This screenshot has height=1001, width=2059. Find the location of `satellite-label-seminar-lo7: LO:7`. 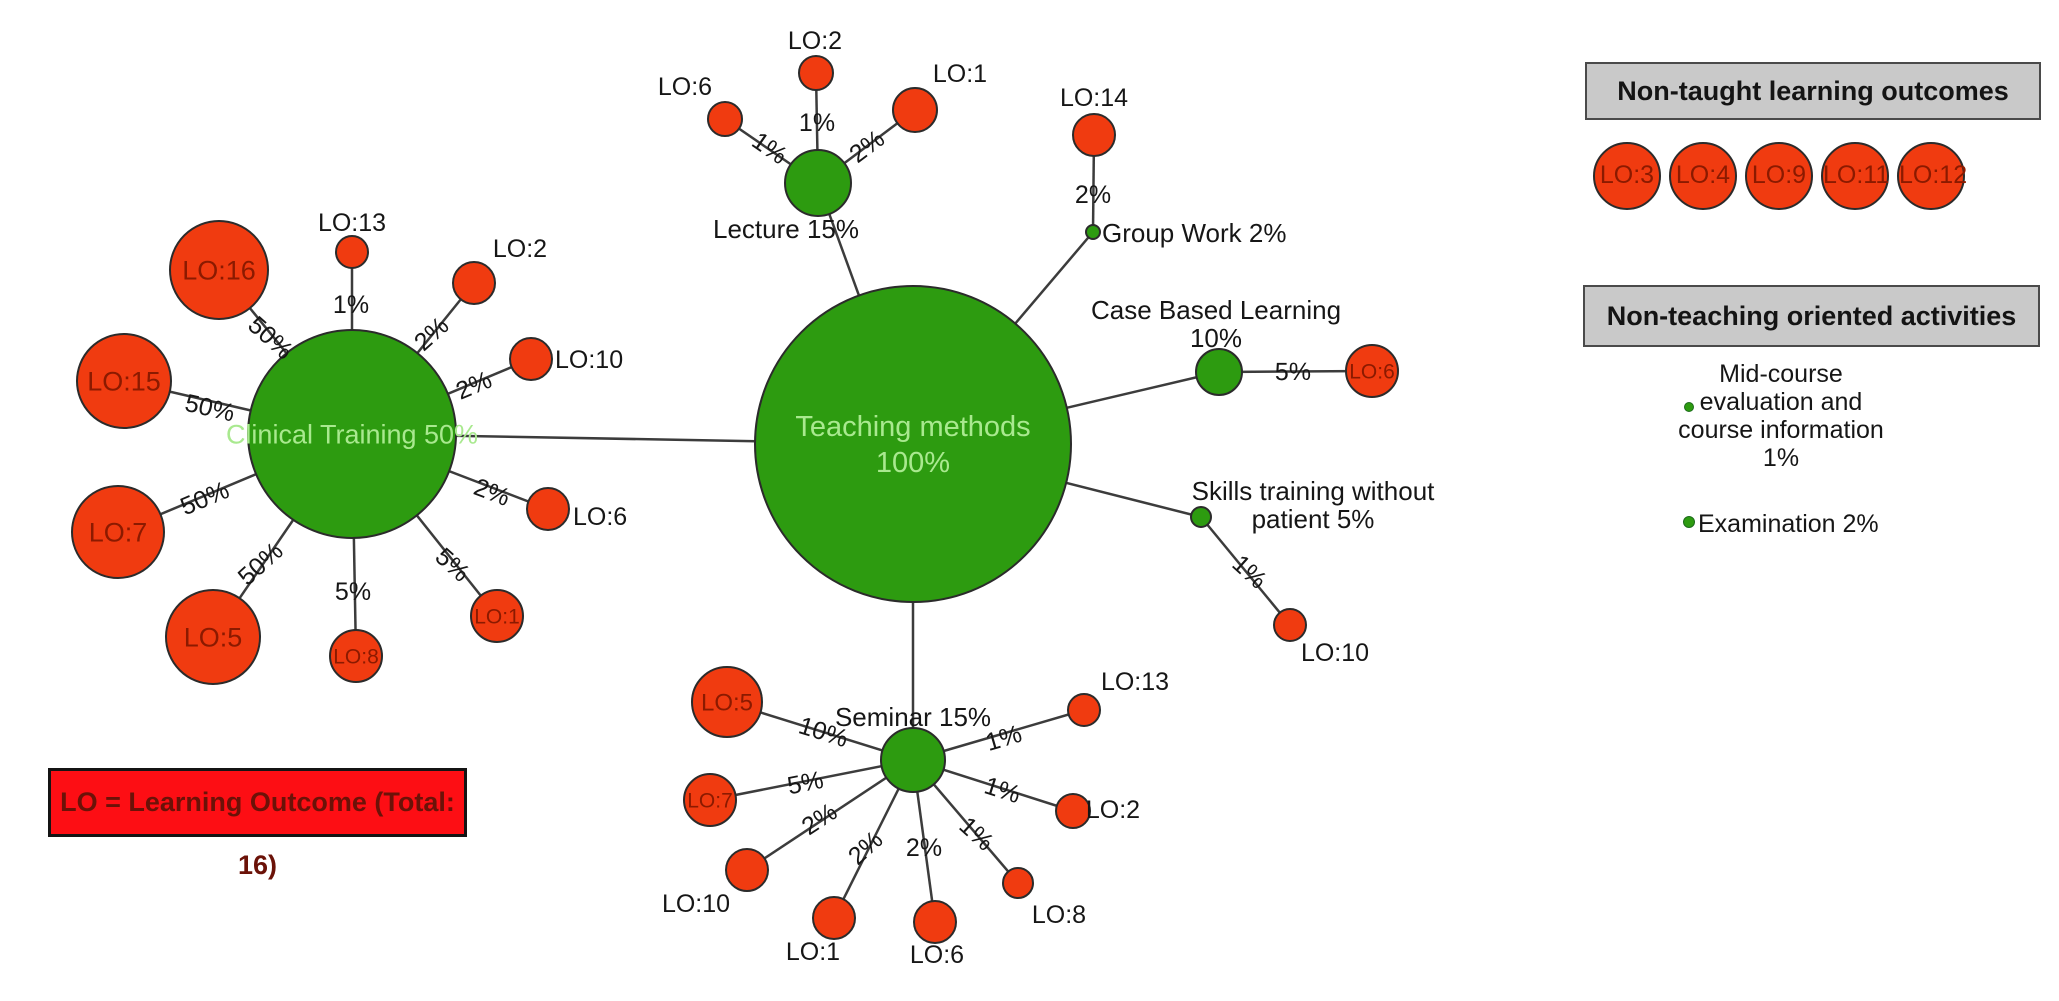

satellite-label-seminar-lo7: LO:7 is located at coordinates (710, 800).